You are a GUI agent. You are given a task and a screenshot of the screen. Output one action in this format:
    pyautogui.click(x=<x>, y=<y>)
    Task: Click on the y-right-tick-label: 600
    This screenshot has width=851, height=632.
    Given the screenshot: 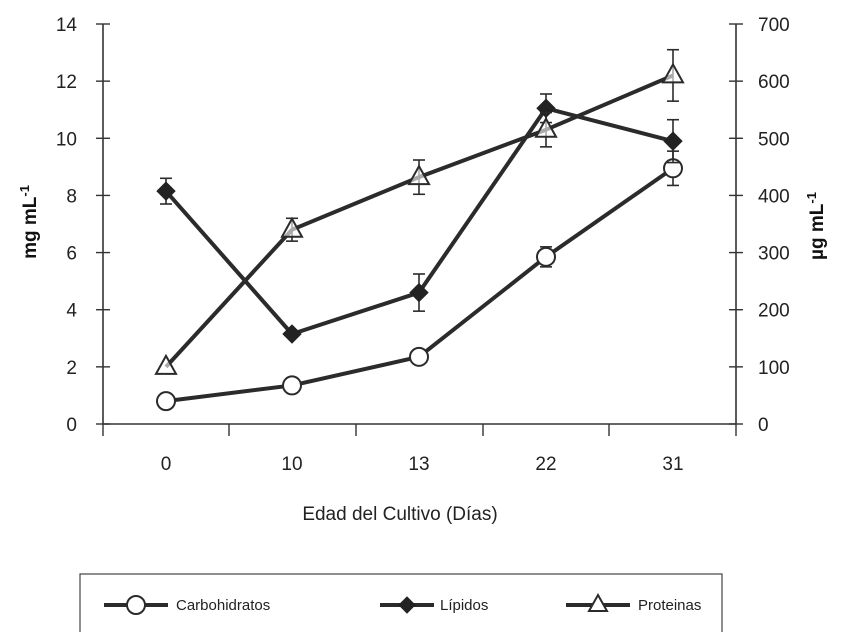 What is the action you would take?
    pyautogui.click(x=774, y=82)
    